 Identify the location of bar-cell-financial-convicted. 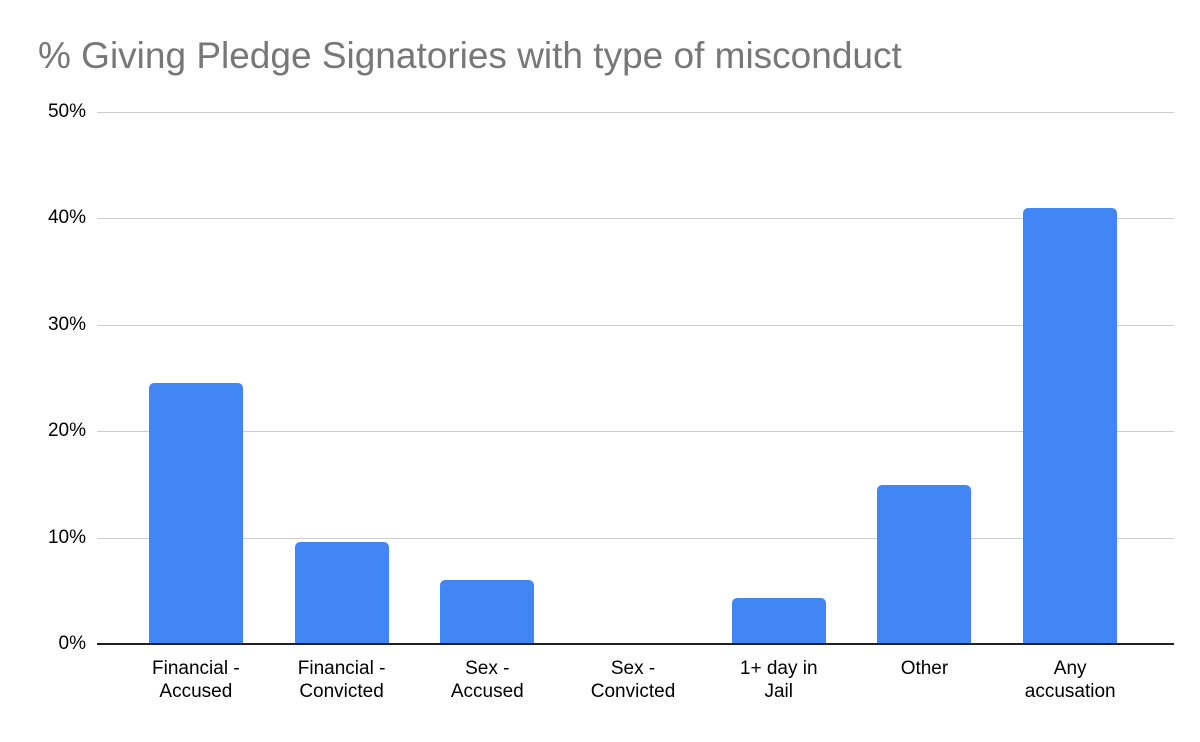
(342, 378).